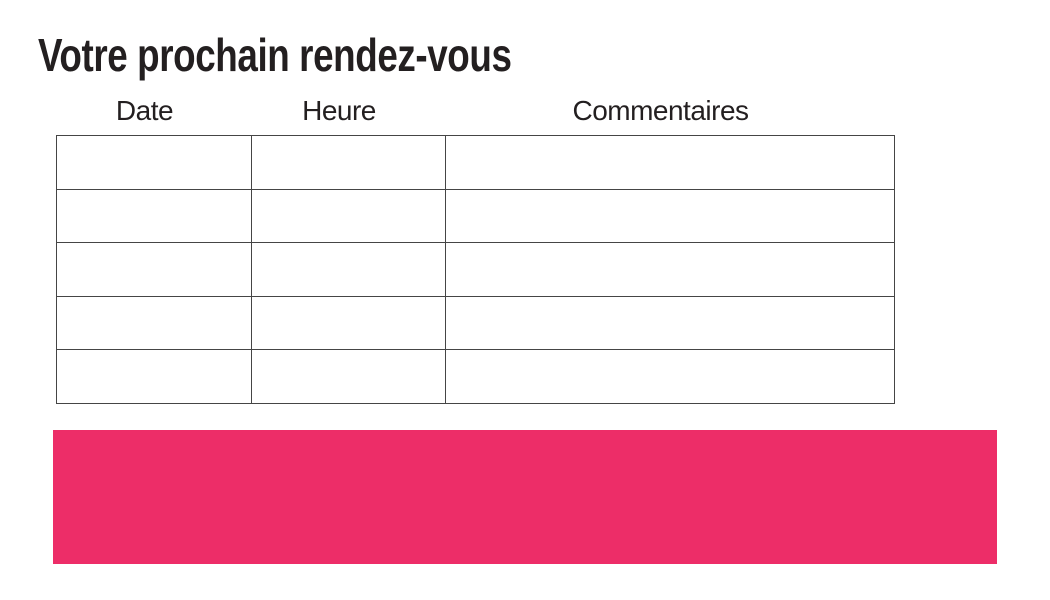  I want to click on column-header-heure: Heure, so click(339, 110).